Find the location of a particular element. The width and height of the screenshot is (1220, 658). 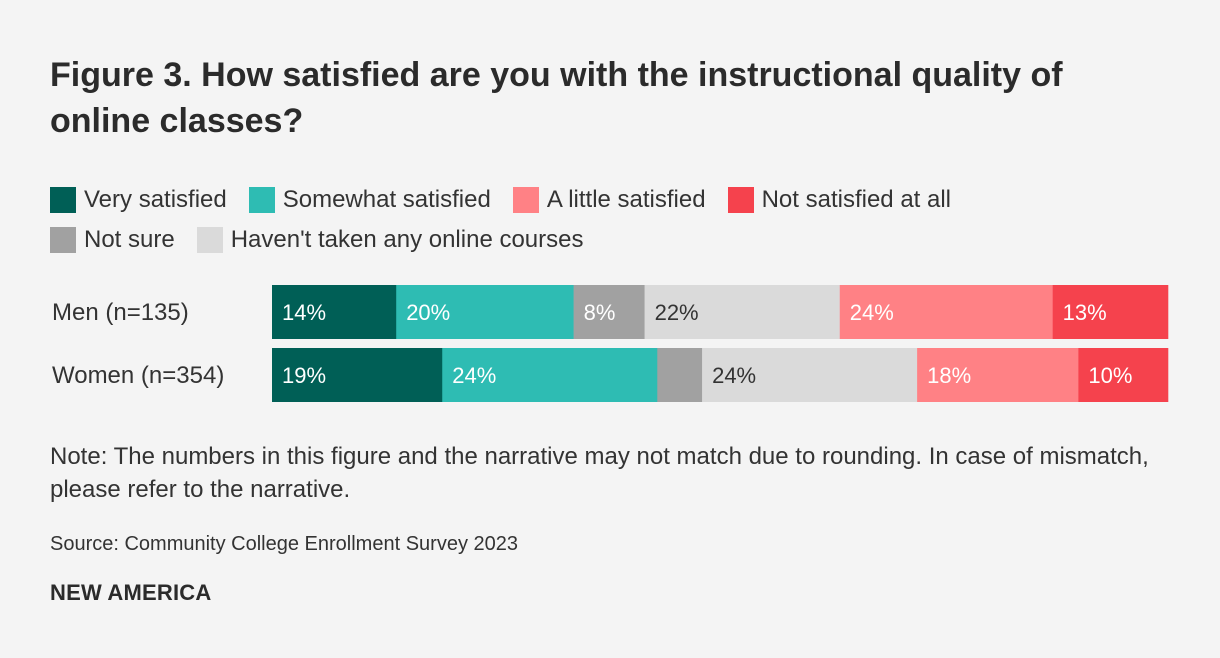

legend-row: Not sure Haven't taken any online courses is located at coordinates (610, 240).